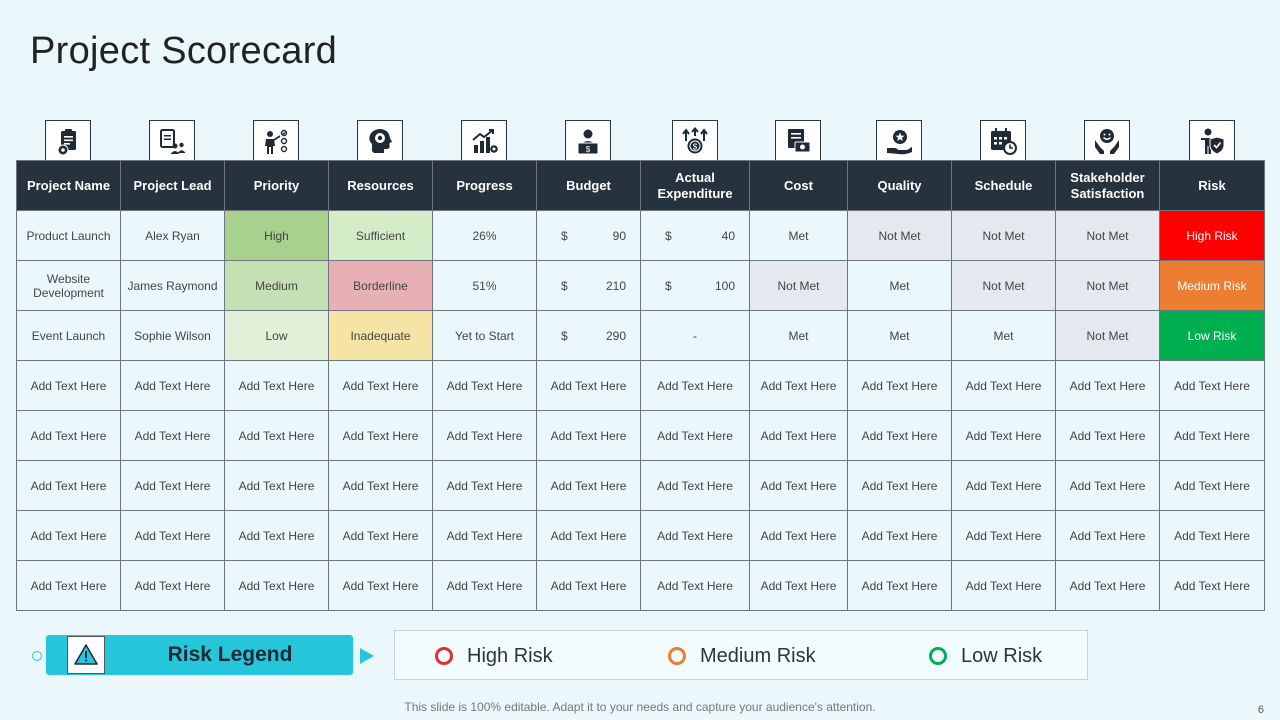  Describe the element at coordinates (172, 140) in the screenshot. I see `team-clipboard-icon` at that location.